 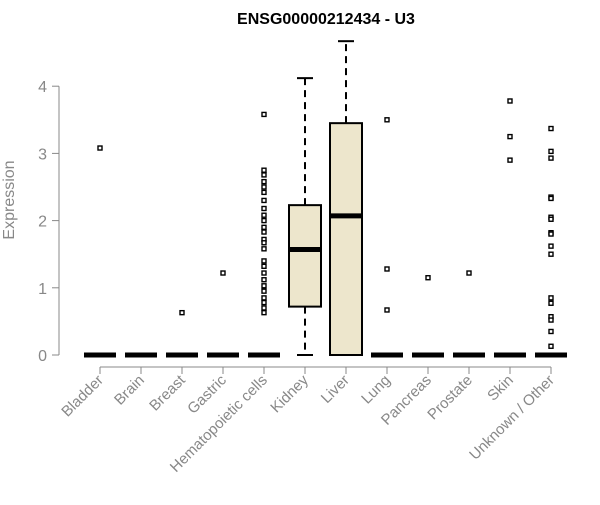 I want to click on x-tick-label: Lung, so click(x=376, y=390).